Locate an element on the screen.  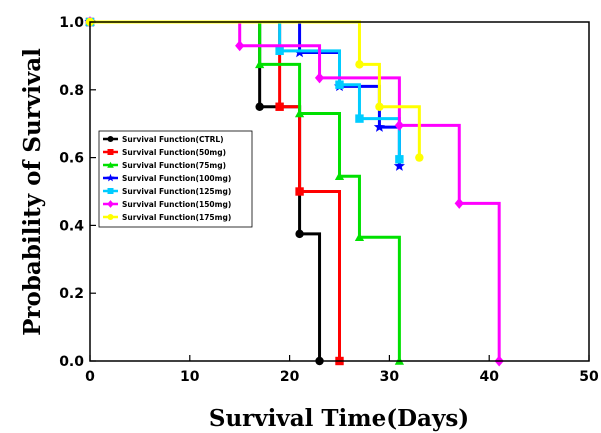
legend-item: Survival Function(100mg) is located at coordinates (167, 178).